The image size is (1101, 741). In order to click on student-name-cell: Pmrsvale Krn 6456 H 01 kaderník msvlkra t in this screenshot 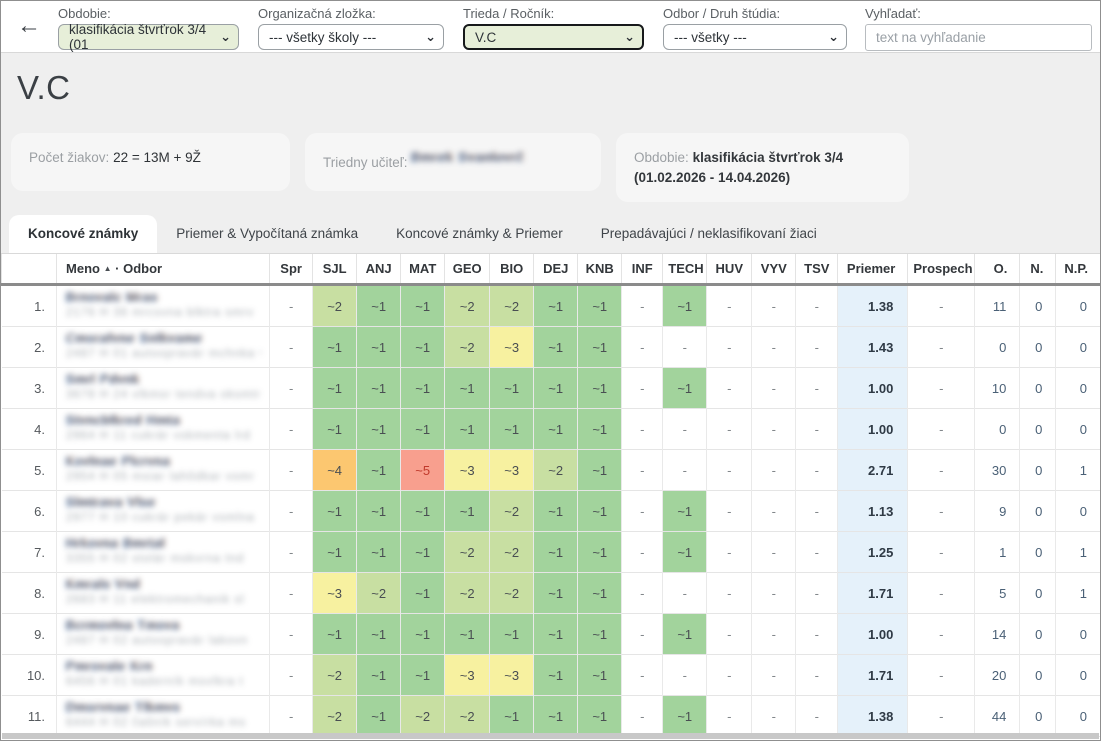, I will do `click(163, 675)`.